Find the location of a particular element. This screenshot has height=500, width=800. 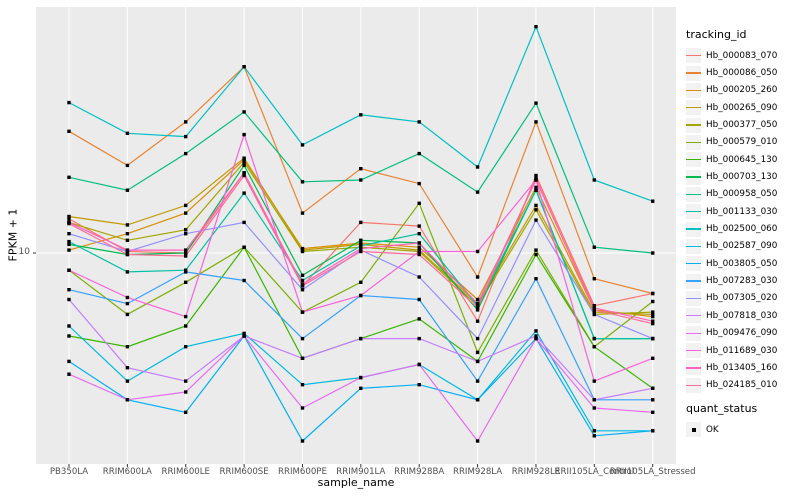

legend-entry: Hb_000703_130 is located at coordinates (742, 176).